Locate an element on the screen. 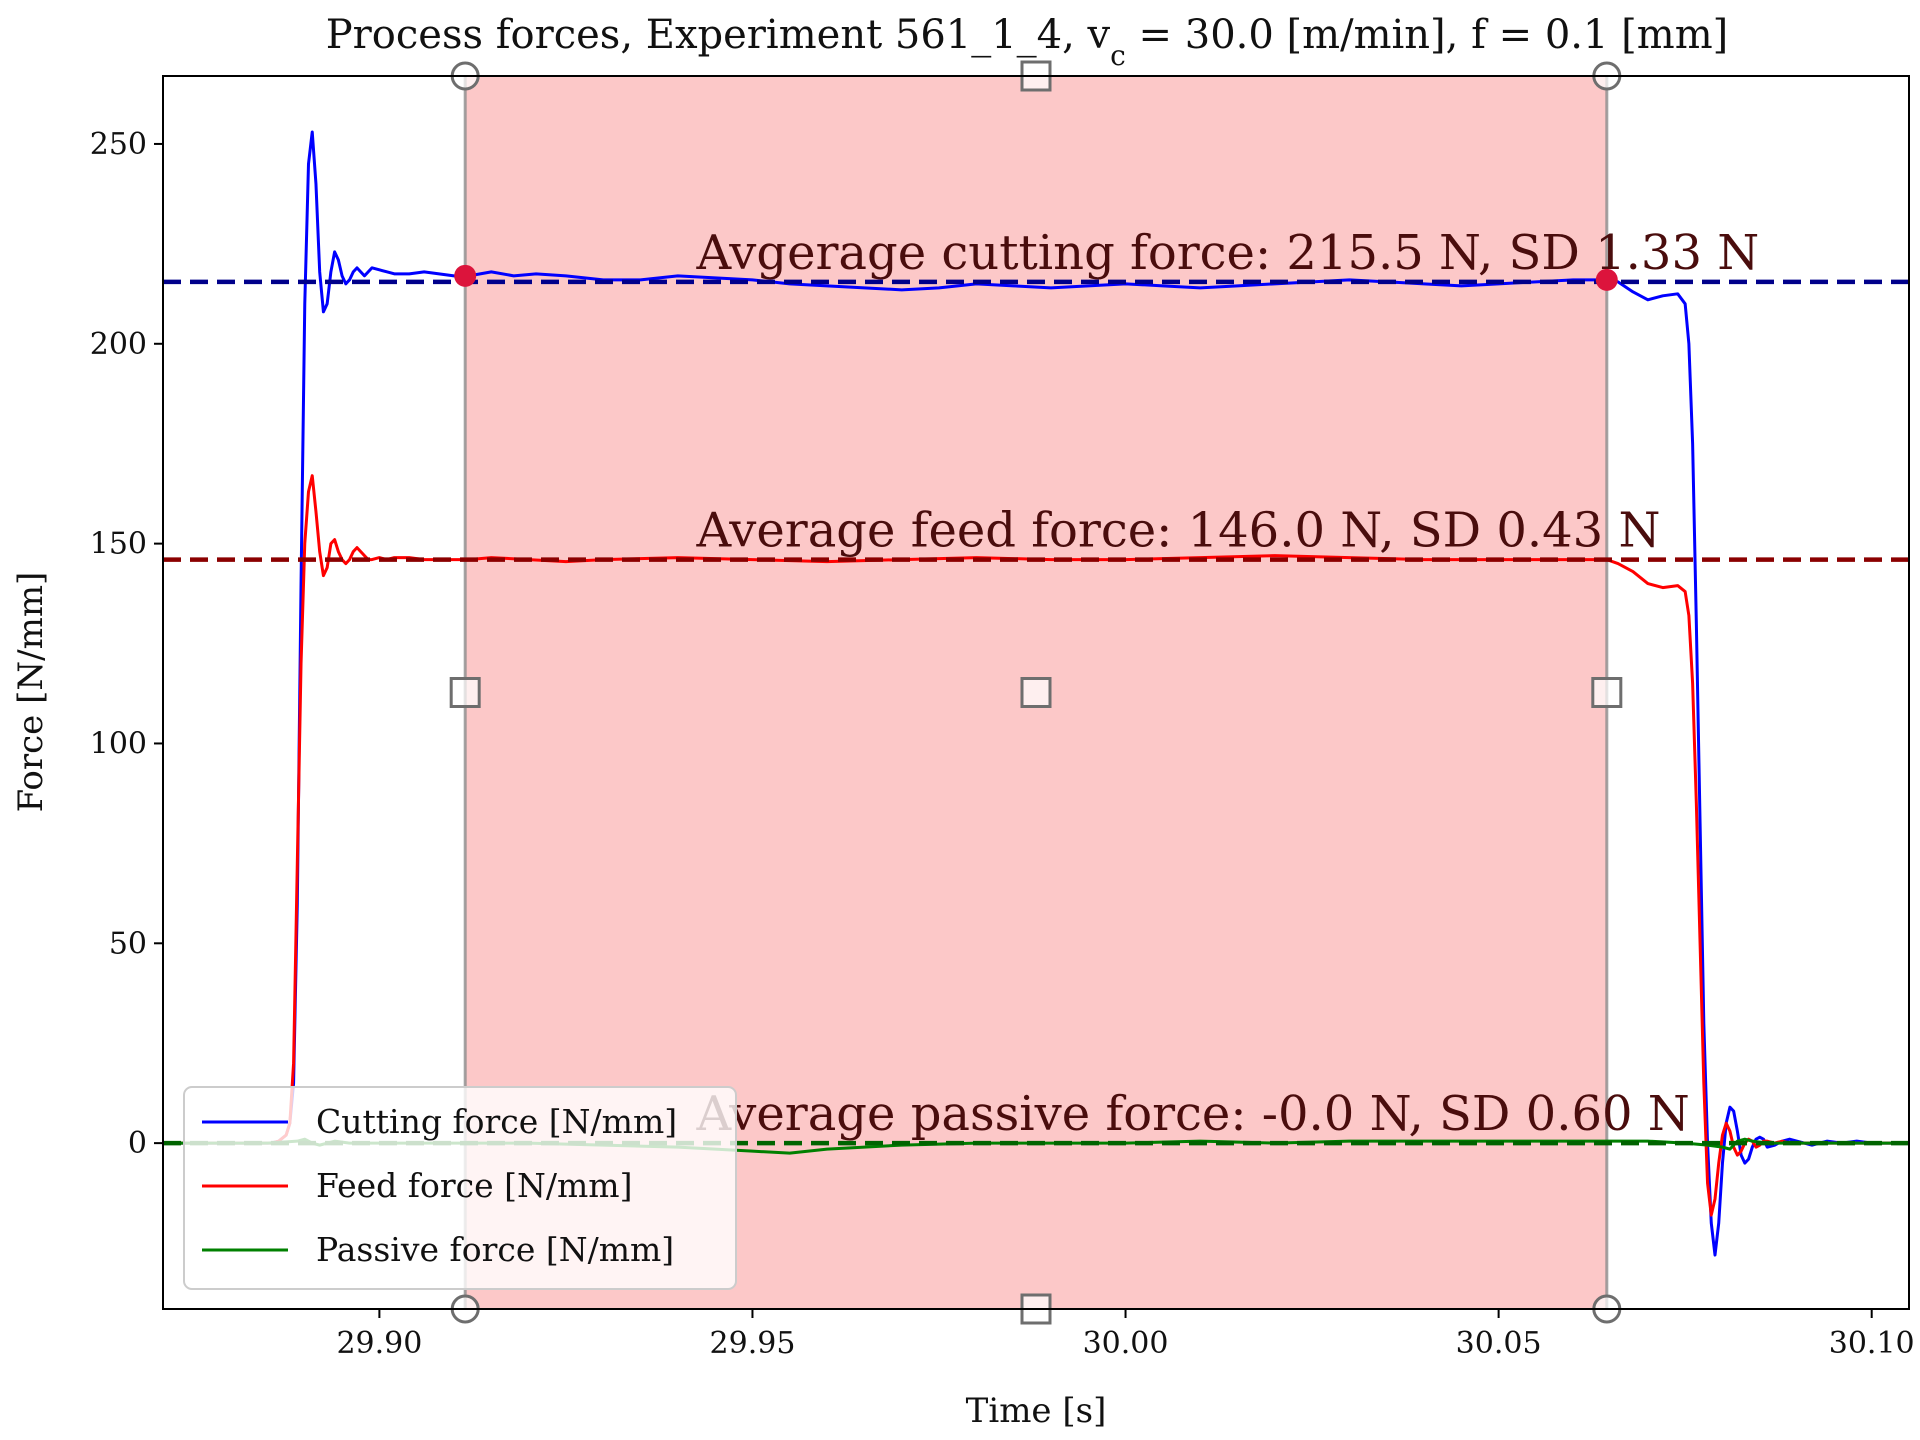 This screenshot has width=1920, height=1440. markers-layer is located at coordinates (1036, 277).